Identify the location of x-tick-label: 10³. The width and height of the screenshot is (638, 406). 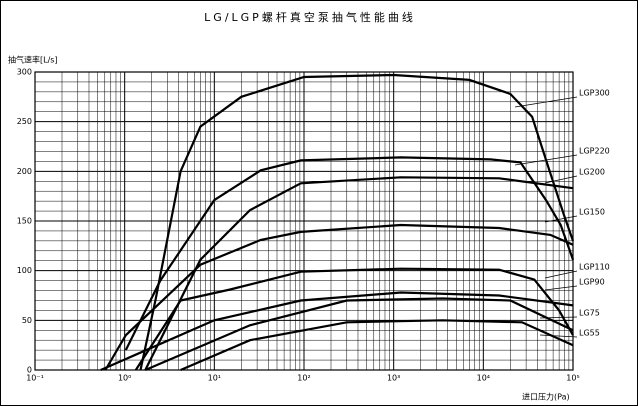
(393, 378).